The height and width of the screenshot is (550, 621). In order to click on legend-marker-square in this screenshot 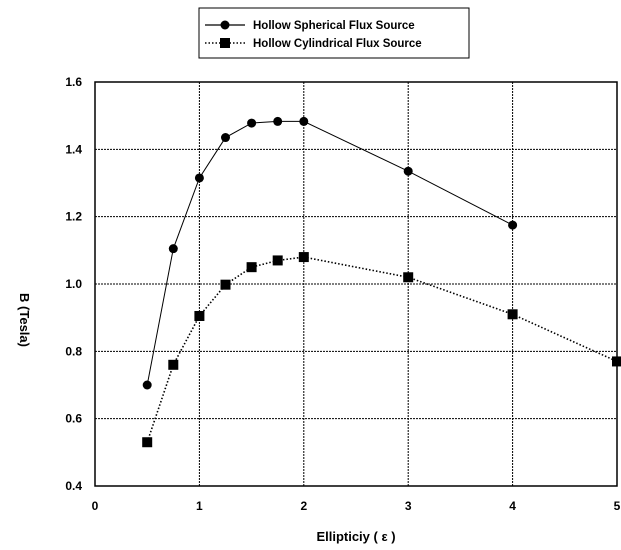, I will do `click(225, 43)`.